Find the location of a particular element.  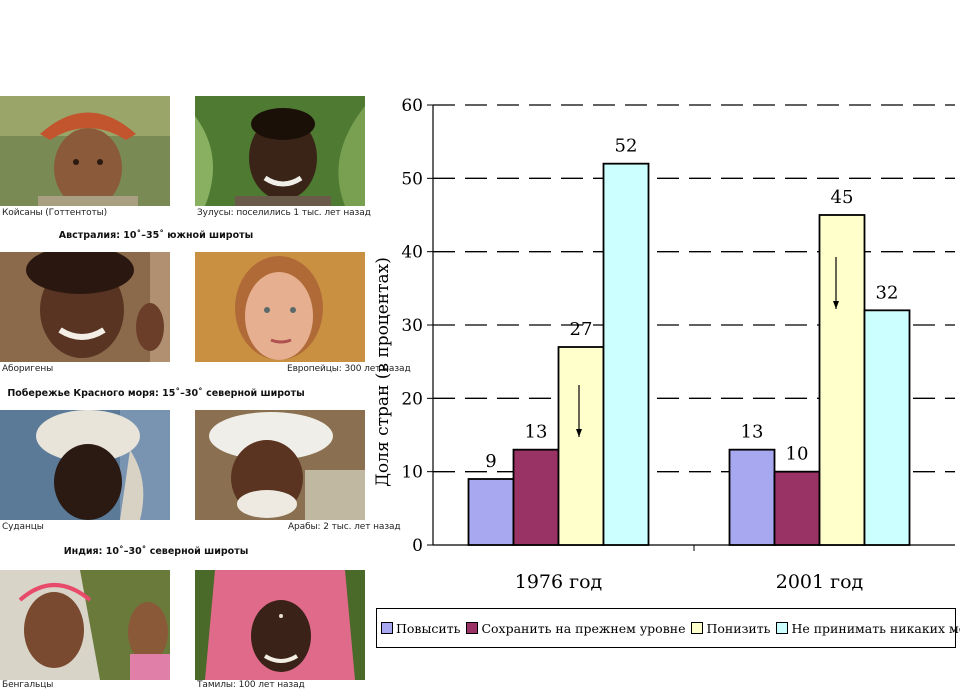

legend-label: Сохранить на прежнем уровне is located at coordinates (583, 628).